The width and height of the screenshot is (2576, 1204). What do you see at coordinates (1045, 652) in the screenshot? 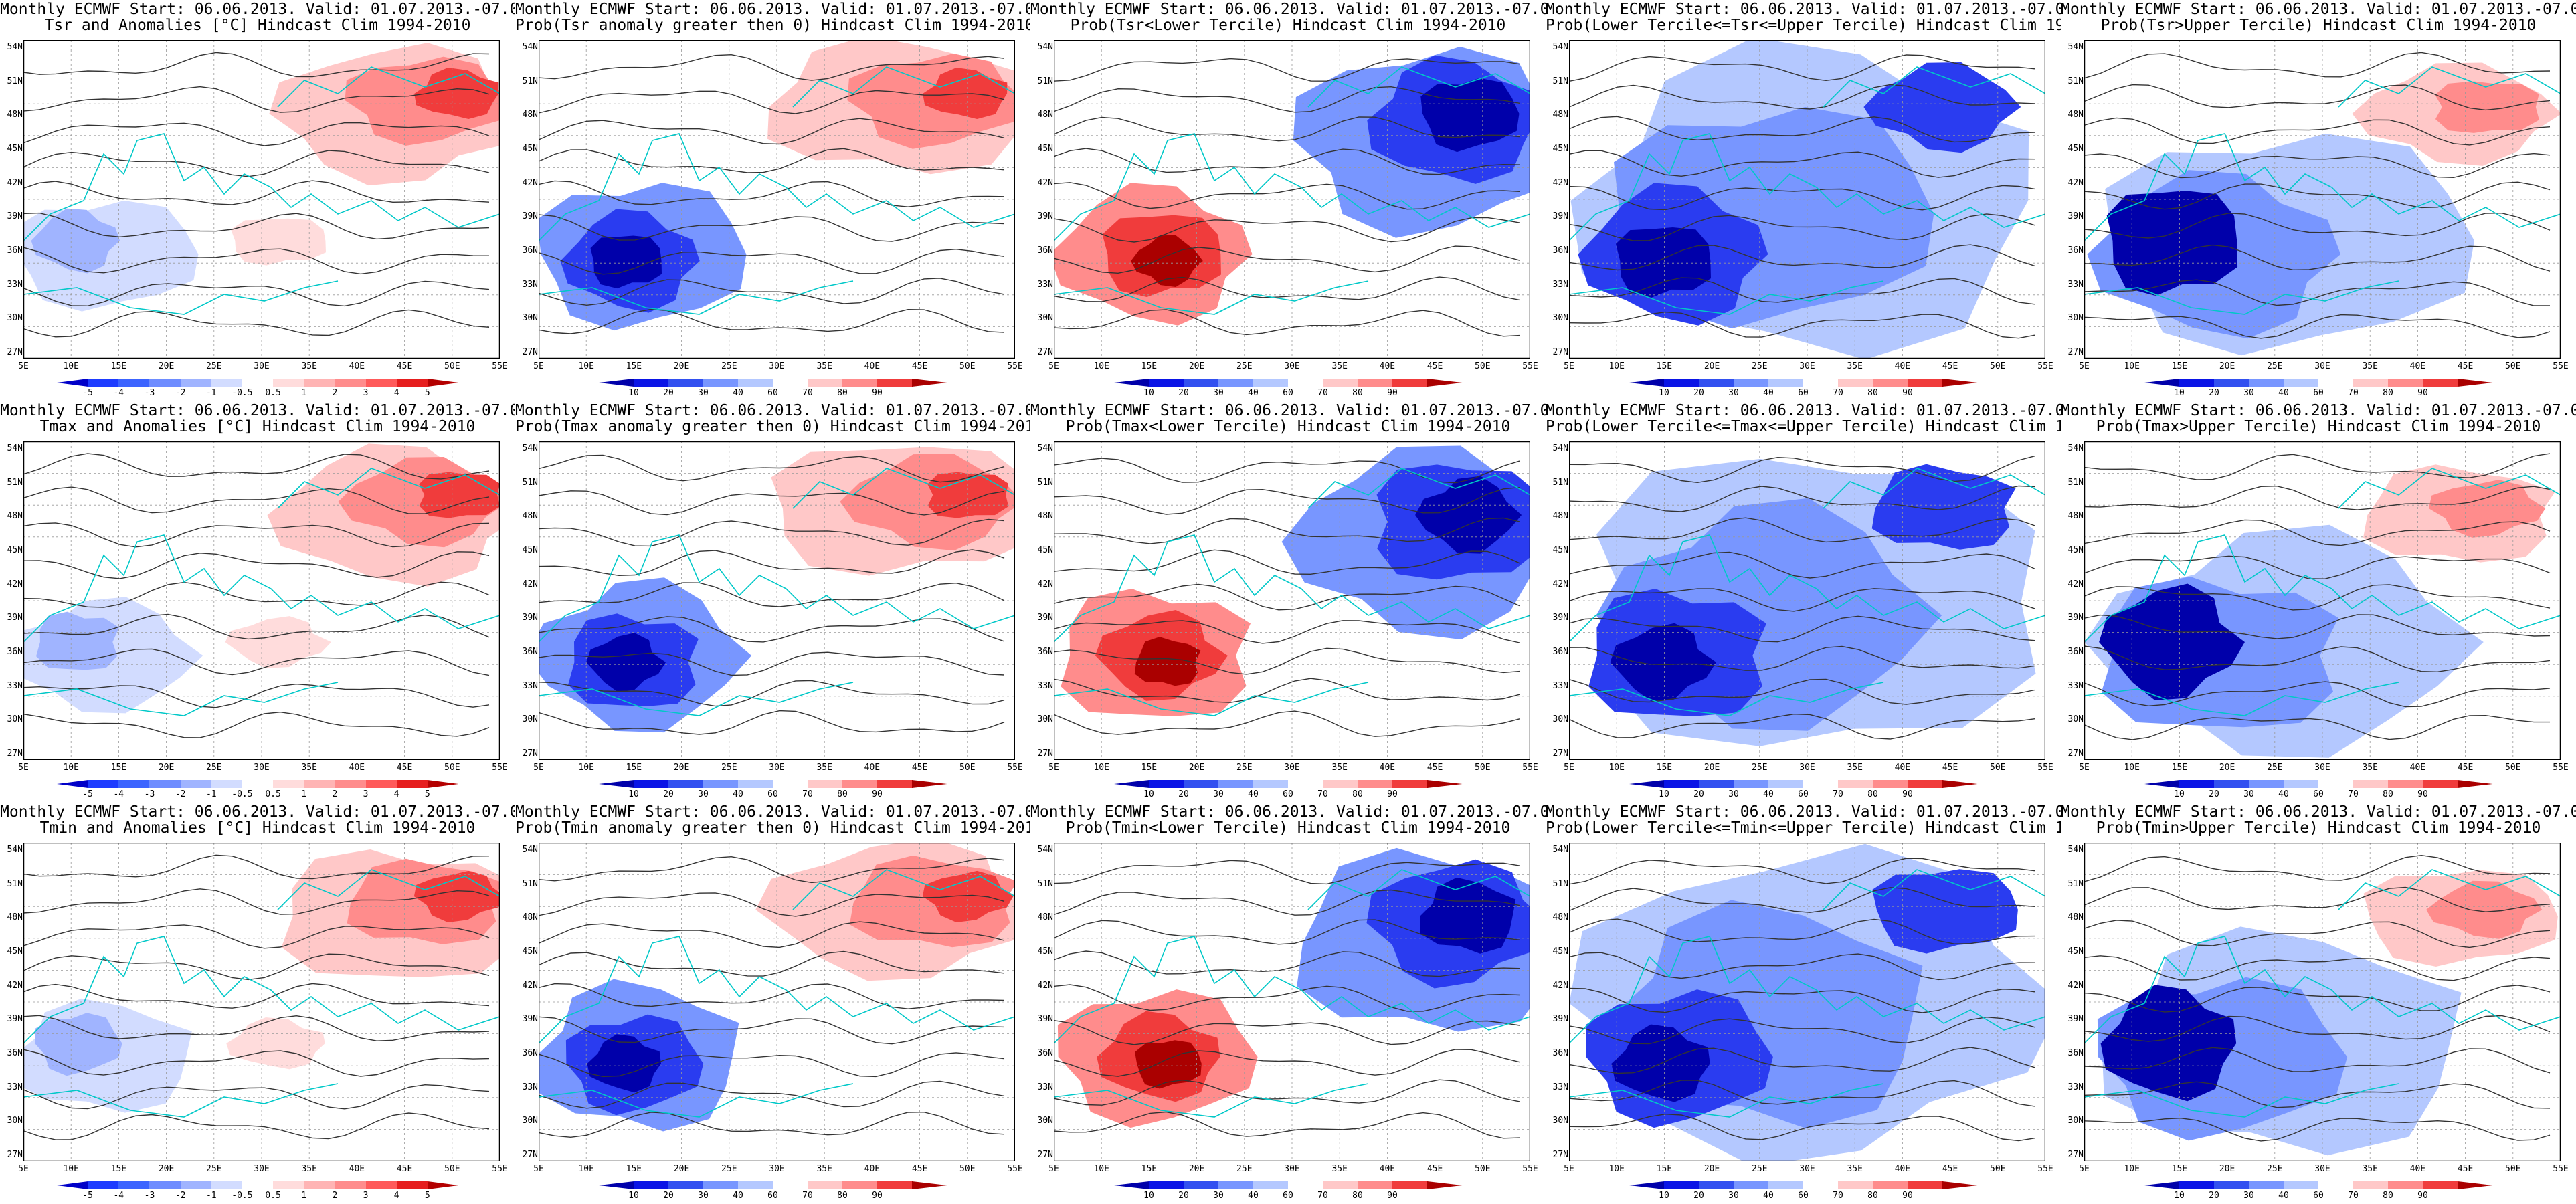
I see `latitude-label: 36N` at bounding box center [1045, 652].